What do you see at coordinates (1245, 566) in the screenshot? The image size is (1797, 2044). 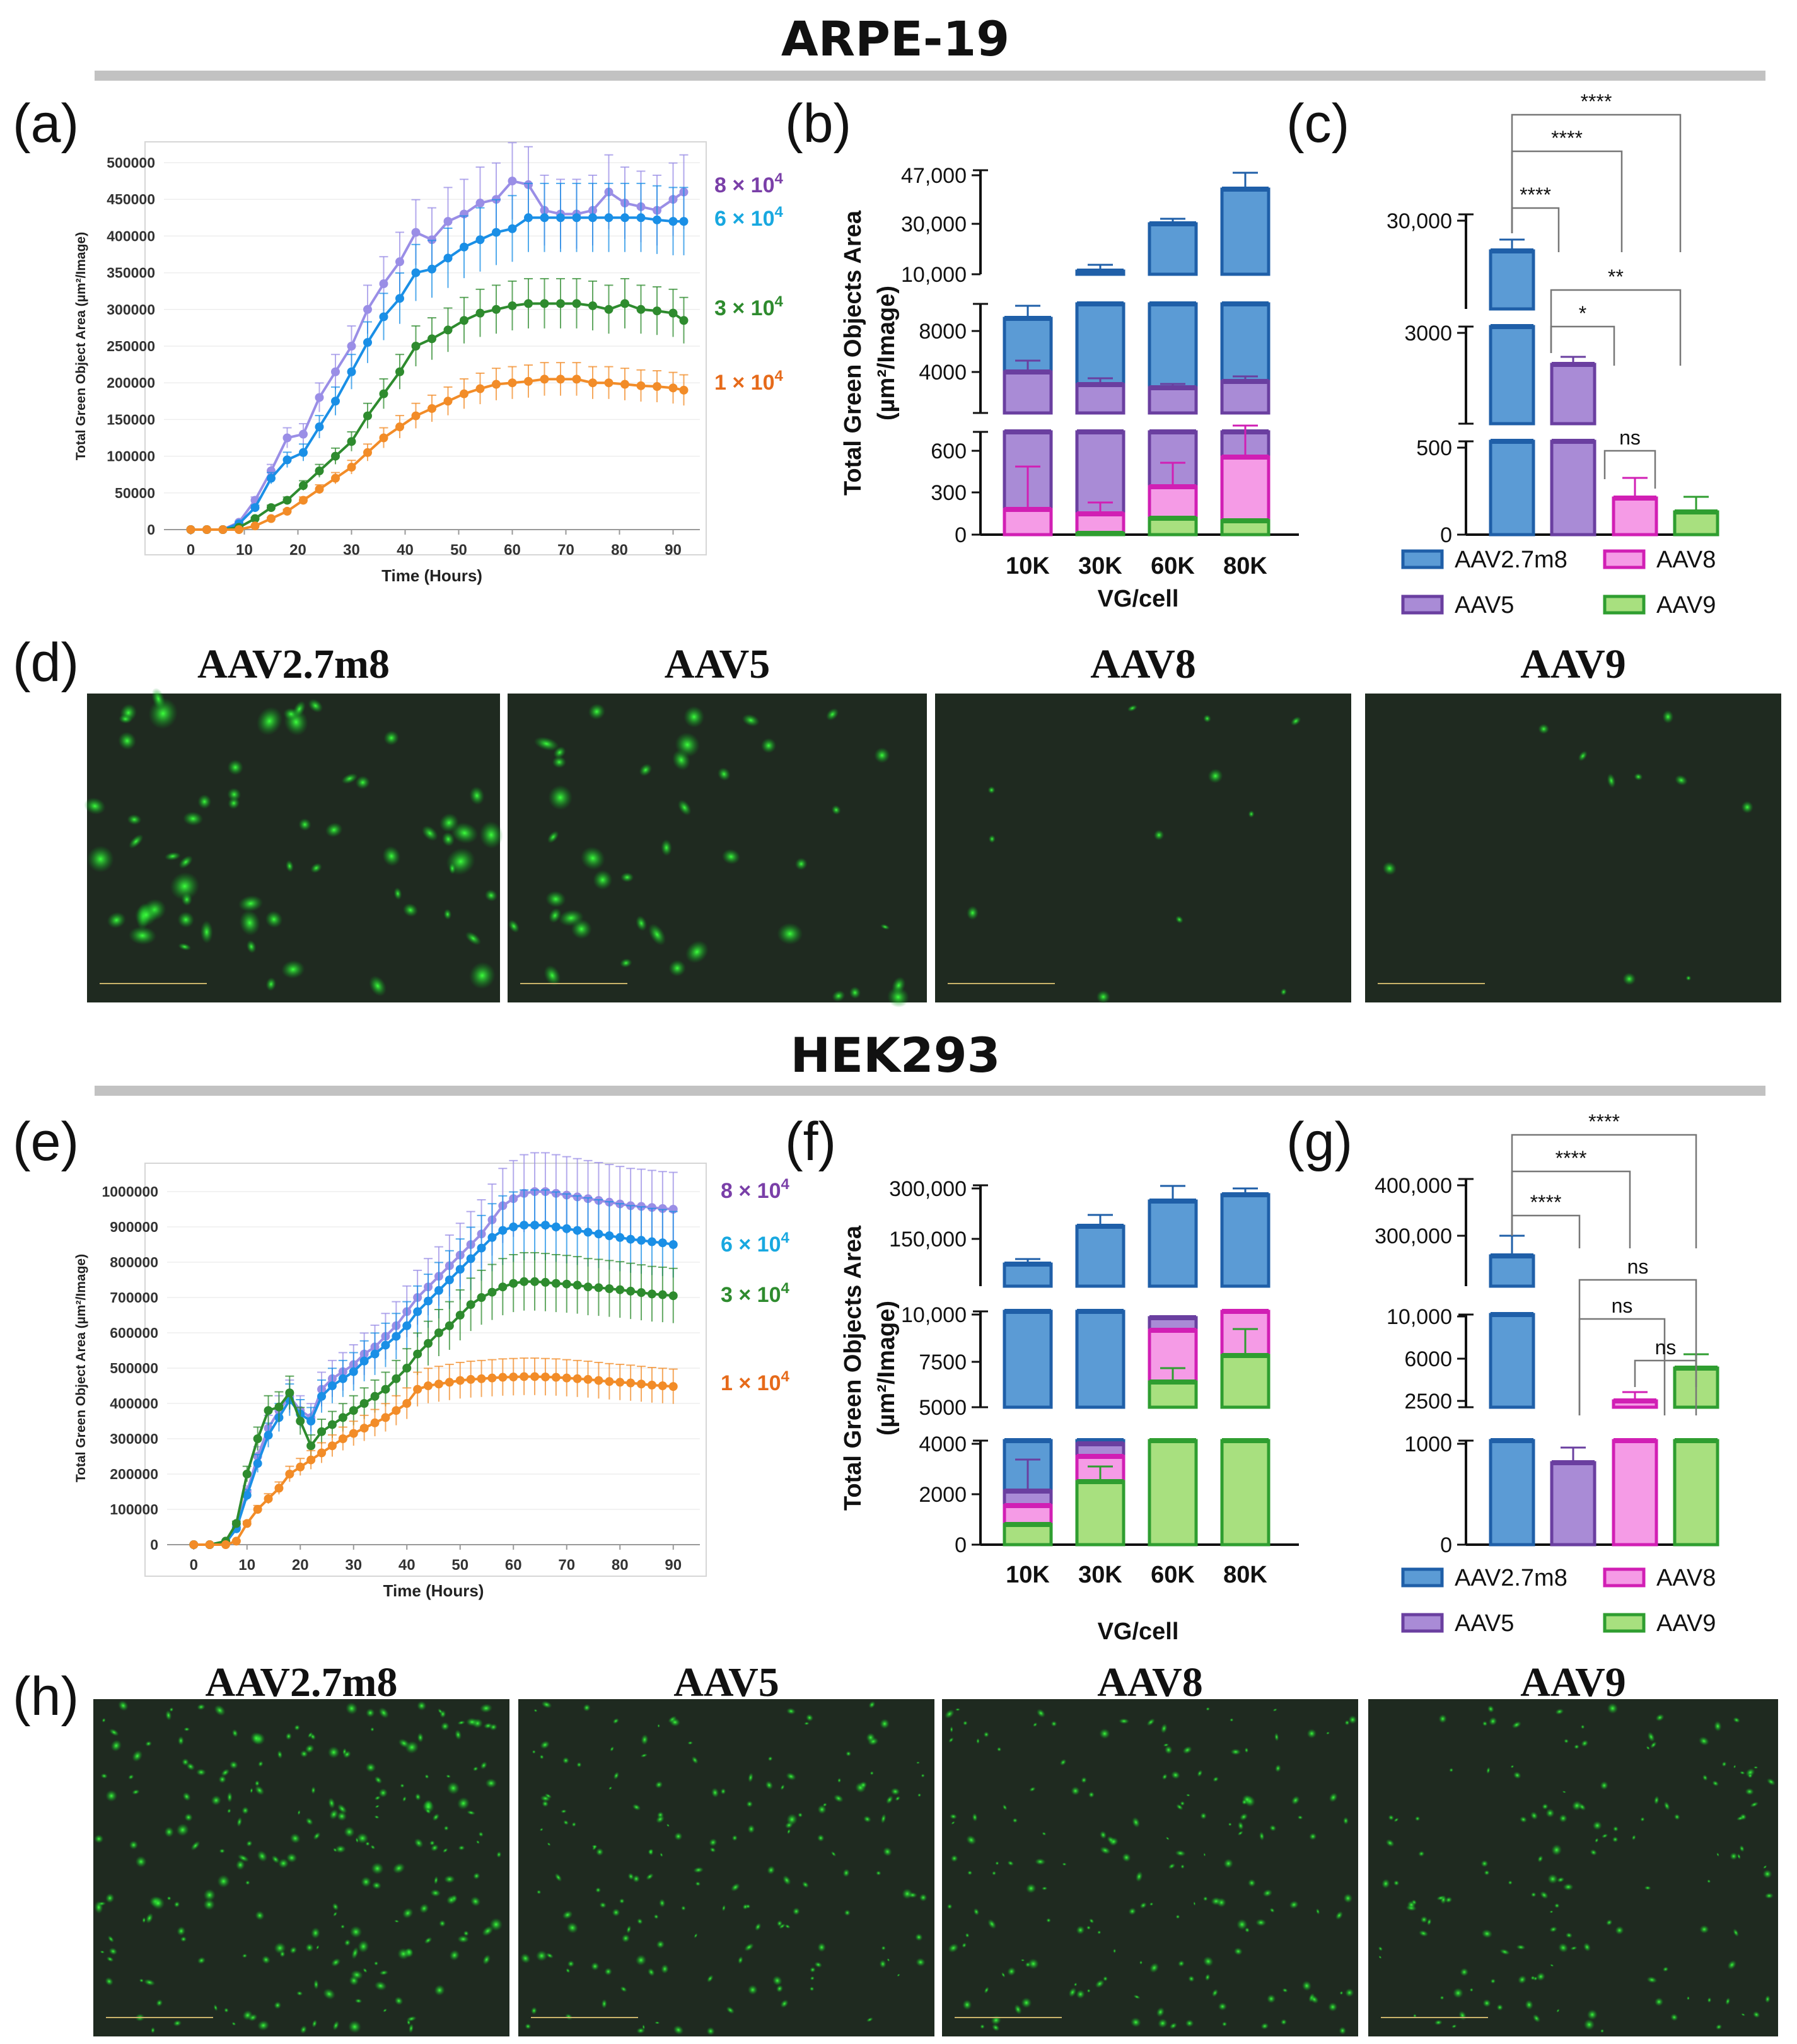 I see `x-tick-label: 80K` at bounding box center [1245, 566].